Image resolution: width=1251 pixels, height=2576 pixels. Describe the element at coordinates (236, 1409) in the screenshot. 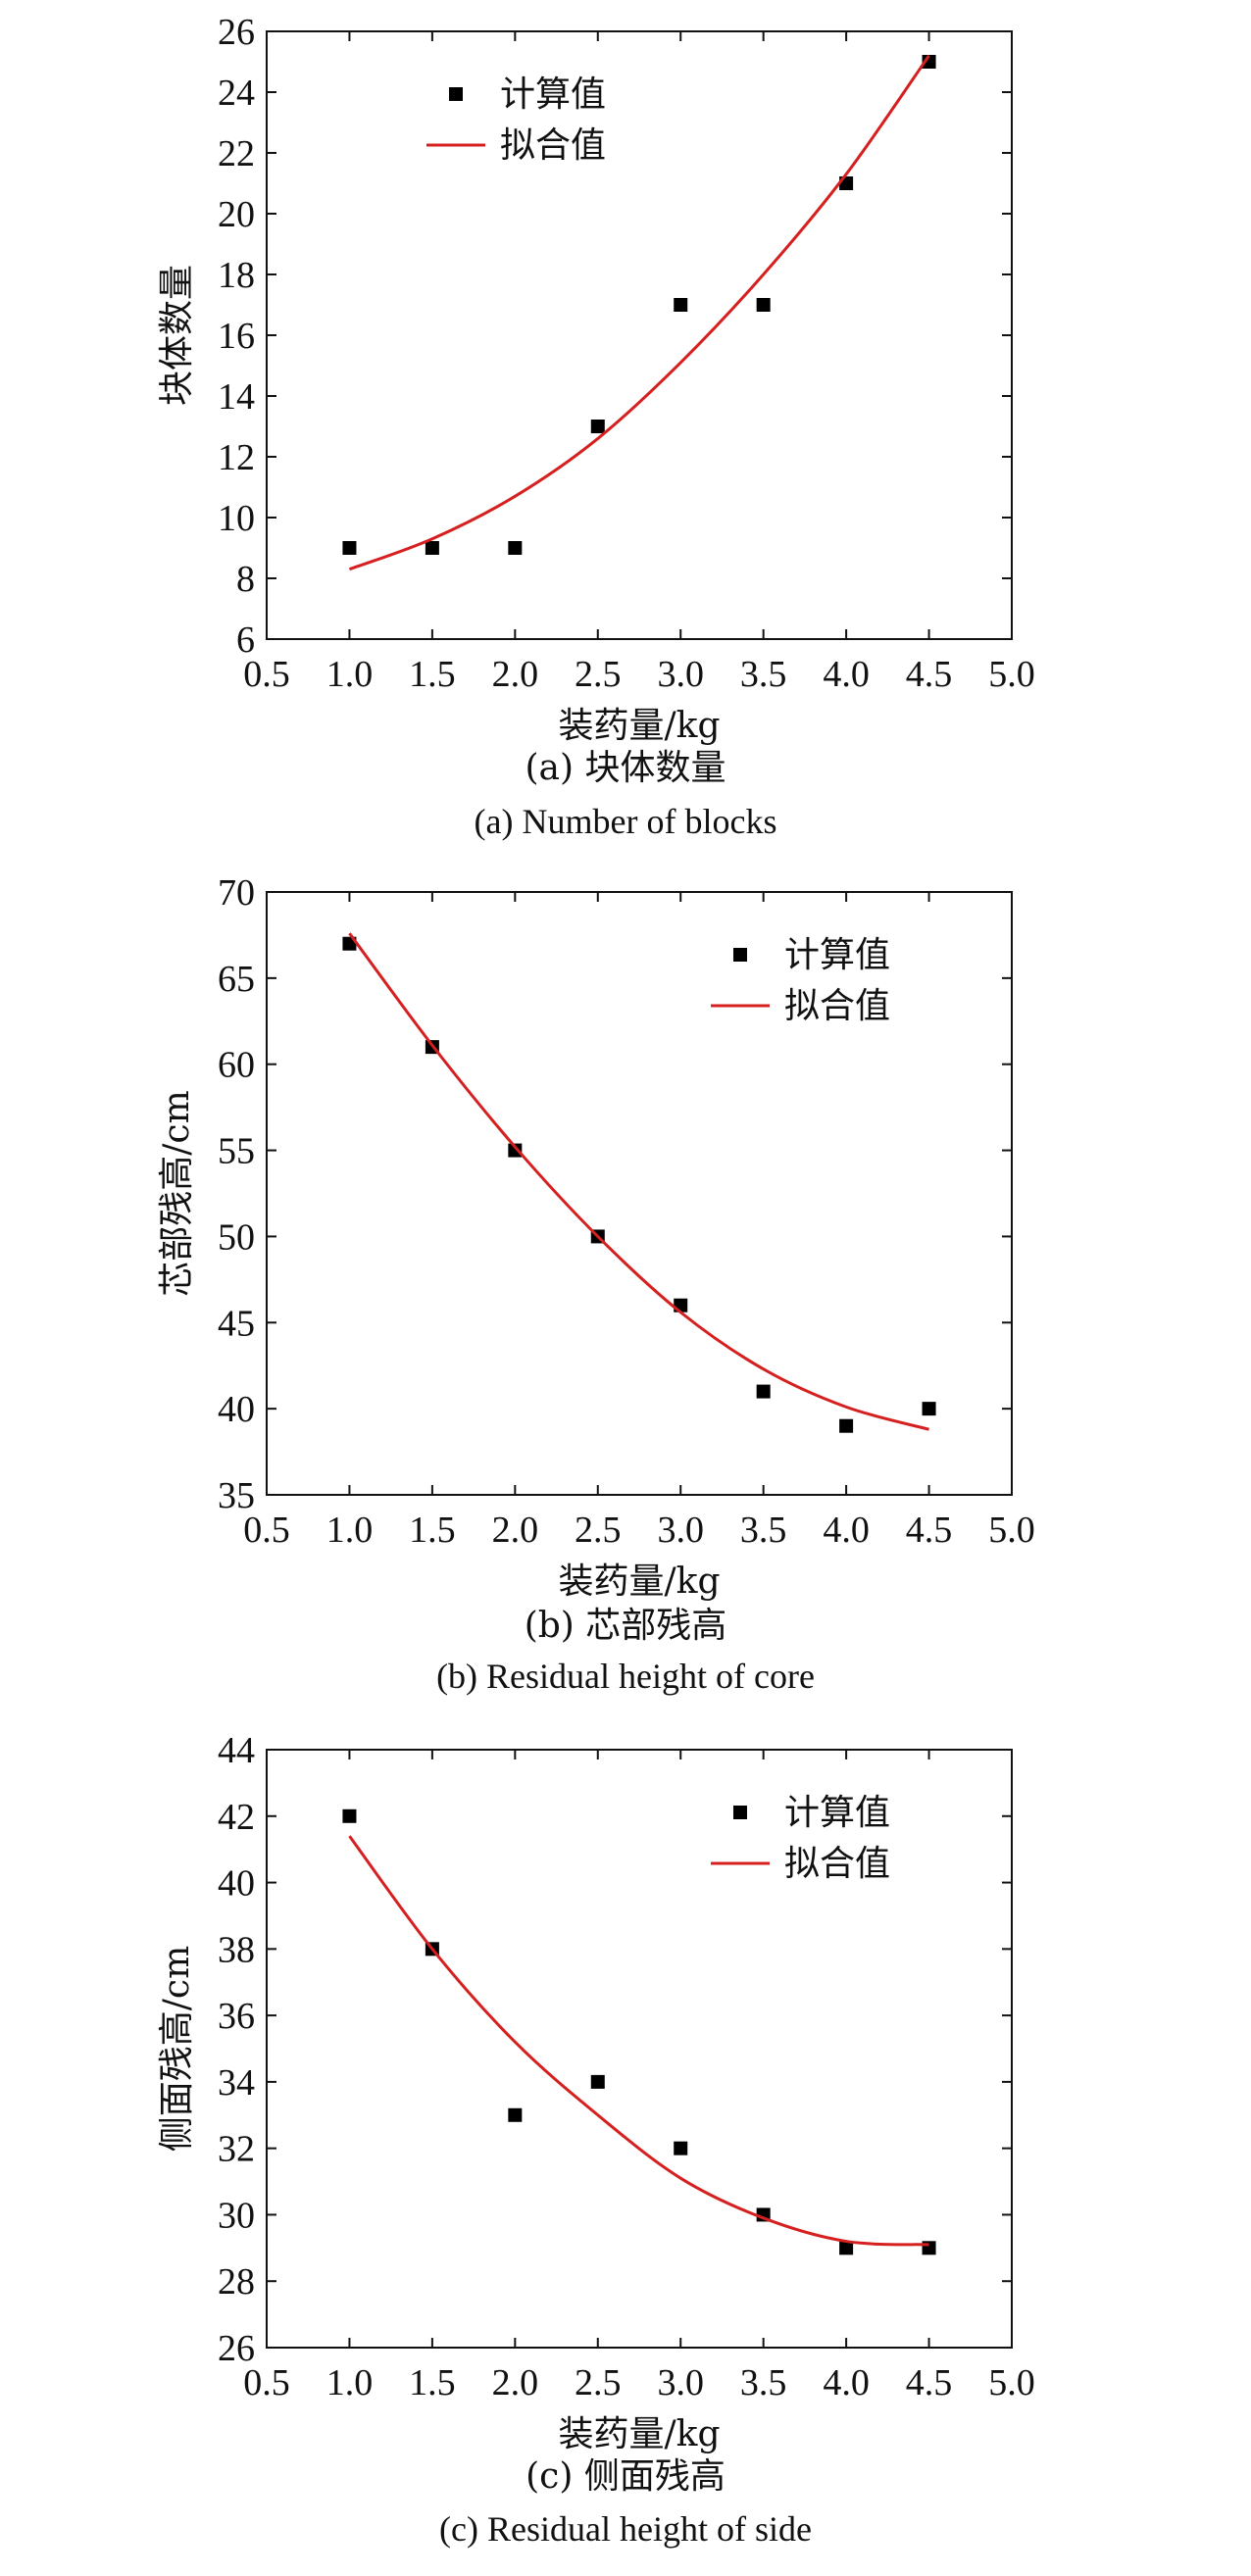

I see `y-tick-label: 40` at that location.